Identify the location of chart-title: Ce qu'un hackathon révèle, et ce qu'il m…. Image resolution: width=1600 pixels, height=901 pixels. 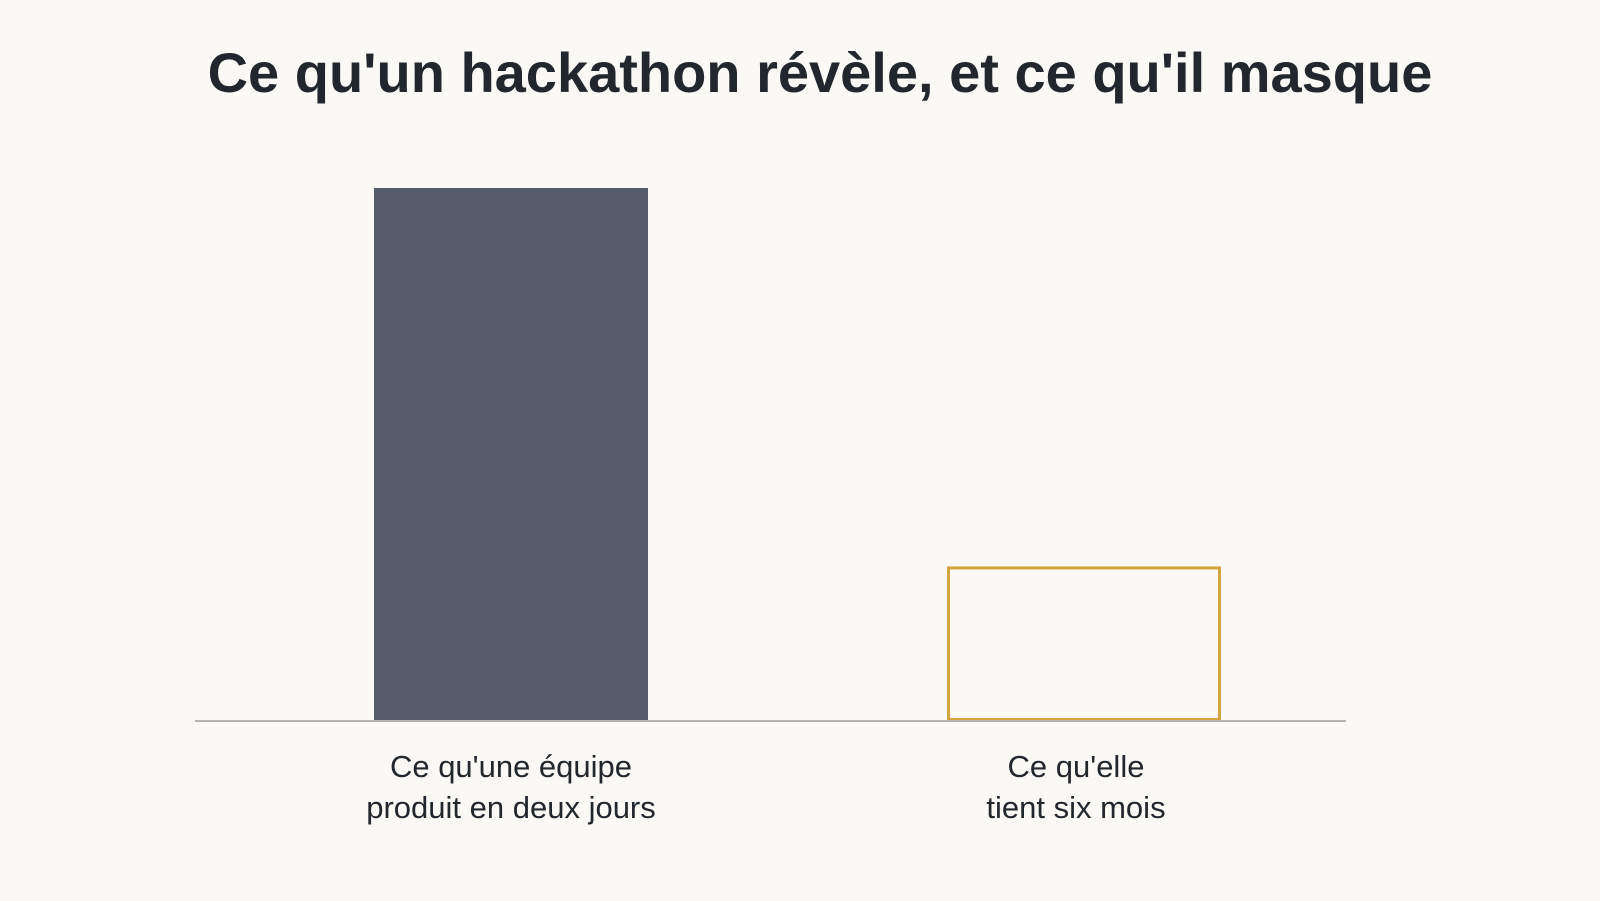
(820, 72).